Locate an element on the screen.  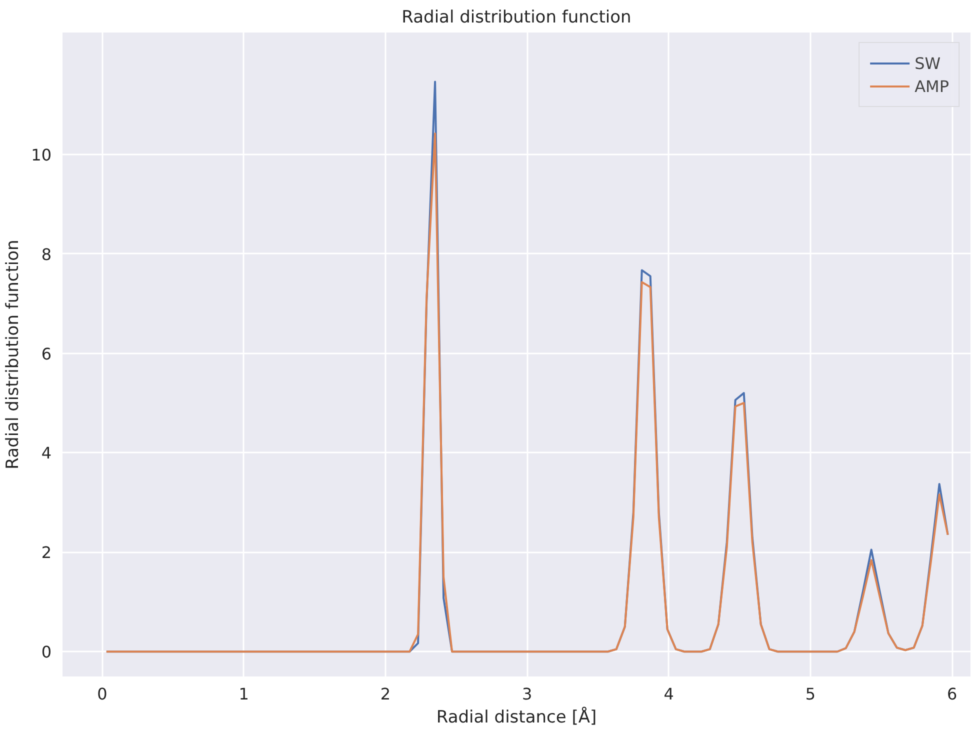
chart-title: Radial distribution function is located at coordinates (517, 18).